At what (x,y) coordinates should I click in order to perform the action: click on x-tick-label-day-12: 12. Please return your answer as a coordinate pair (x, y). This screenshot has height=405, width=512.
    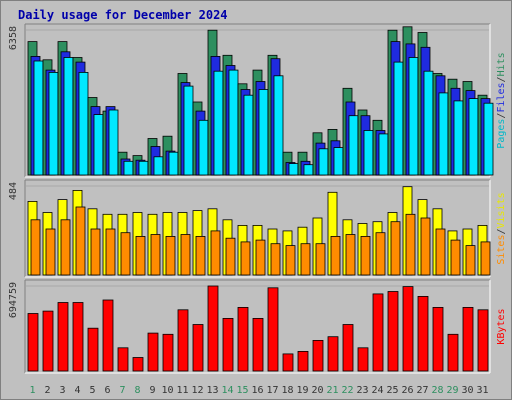
    Looking at the image, I should click on (197, 390).